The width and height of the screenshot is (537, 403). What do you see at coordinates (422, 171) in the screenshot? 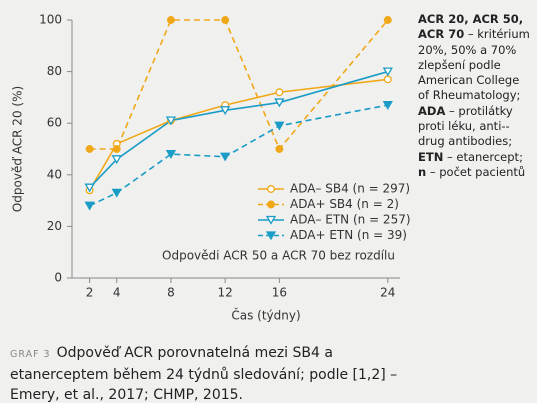
I see `note-term: n` at bounding box center [422, 171].